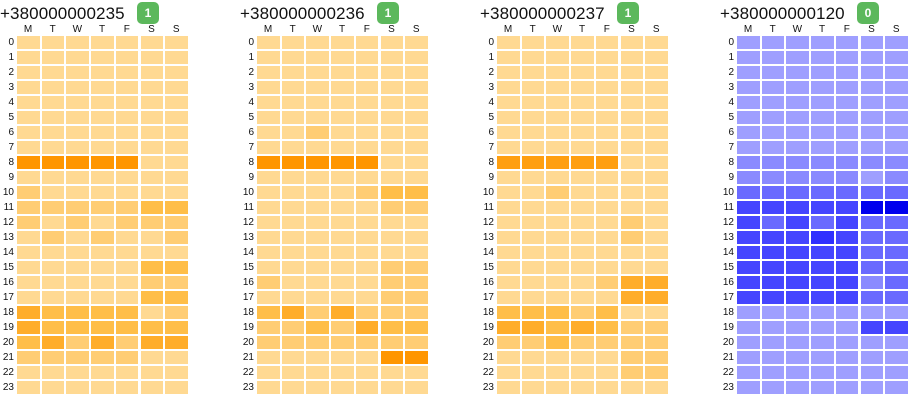 The width and height of the screenshot is (917, 400). I want to click on hour-label: 4, so click(7, 102).